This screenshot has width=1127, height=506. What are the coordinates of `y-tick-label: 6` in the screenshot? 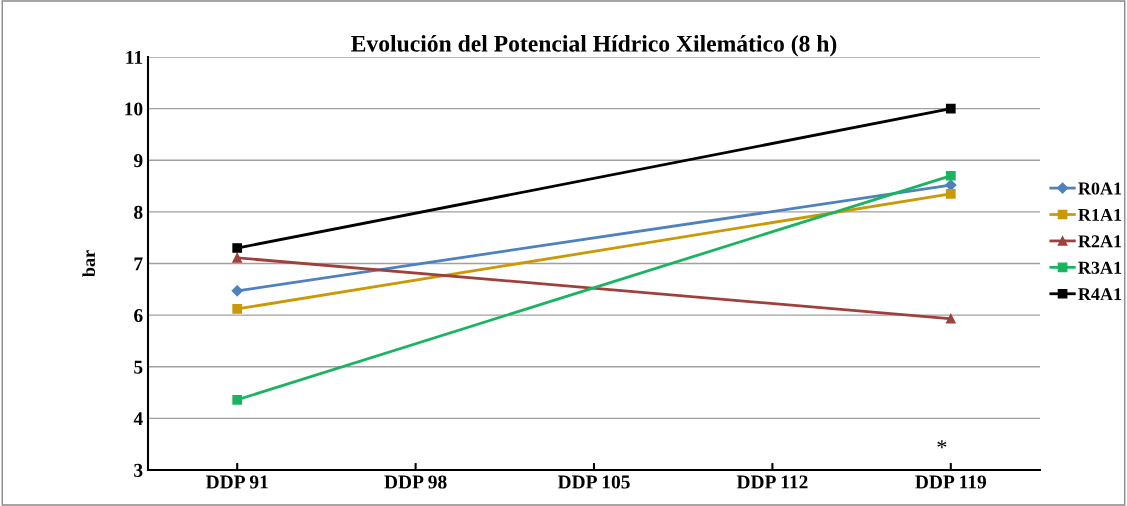 It's located at (138, 316).